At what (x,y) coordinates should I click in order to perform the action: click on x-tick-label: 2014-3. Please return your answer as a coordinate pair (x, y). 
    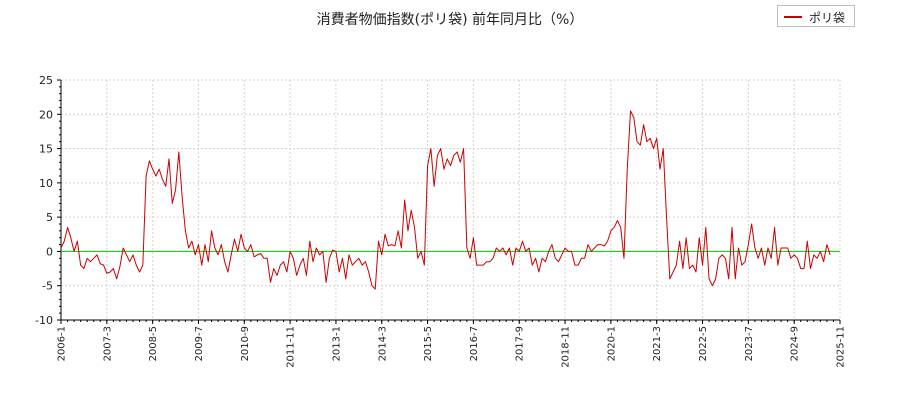
    Looking at the image, I should click on (382, 343).